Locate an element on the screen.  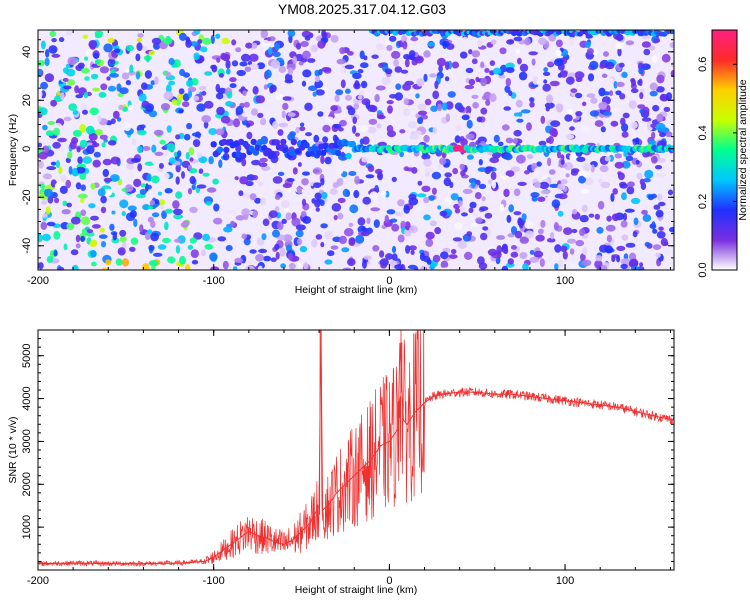
y-tick-label: 0 is located at coordinates (27, 149).